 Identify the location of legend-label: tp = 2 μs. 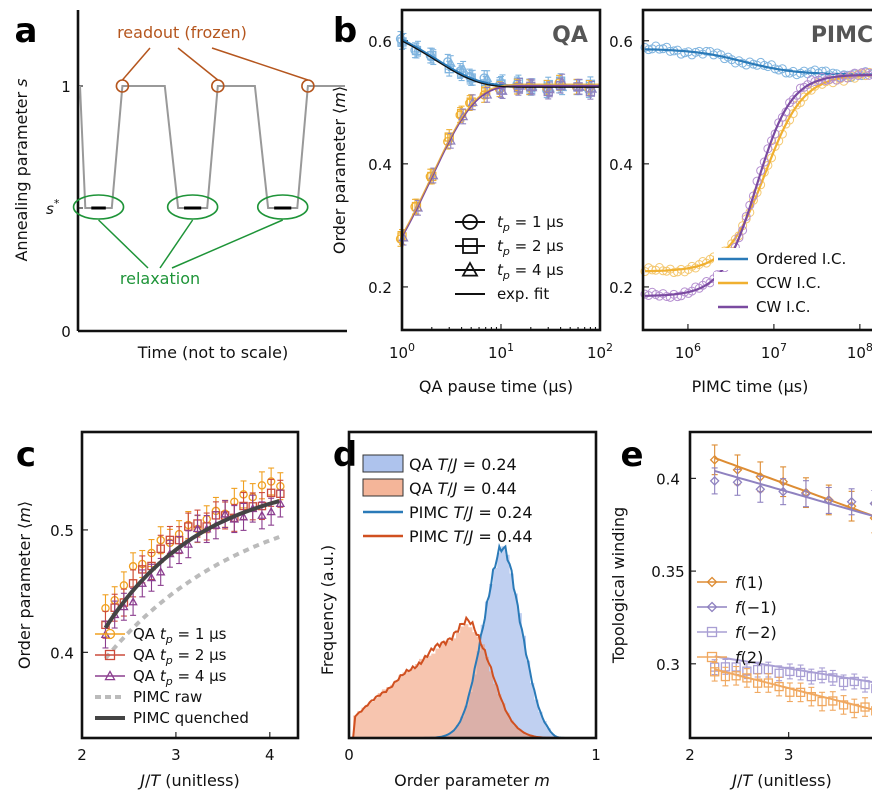
(530, 247).